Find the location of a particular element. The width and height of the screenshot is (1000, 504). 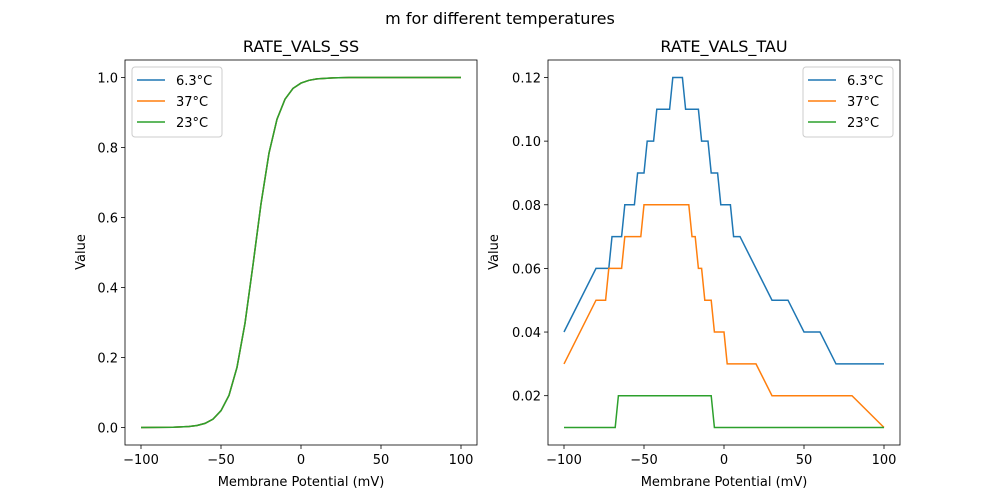

right-x-tick-label: −50 is located at coordinates (643, 460).